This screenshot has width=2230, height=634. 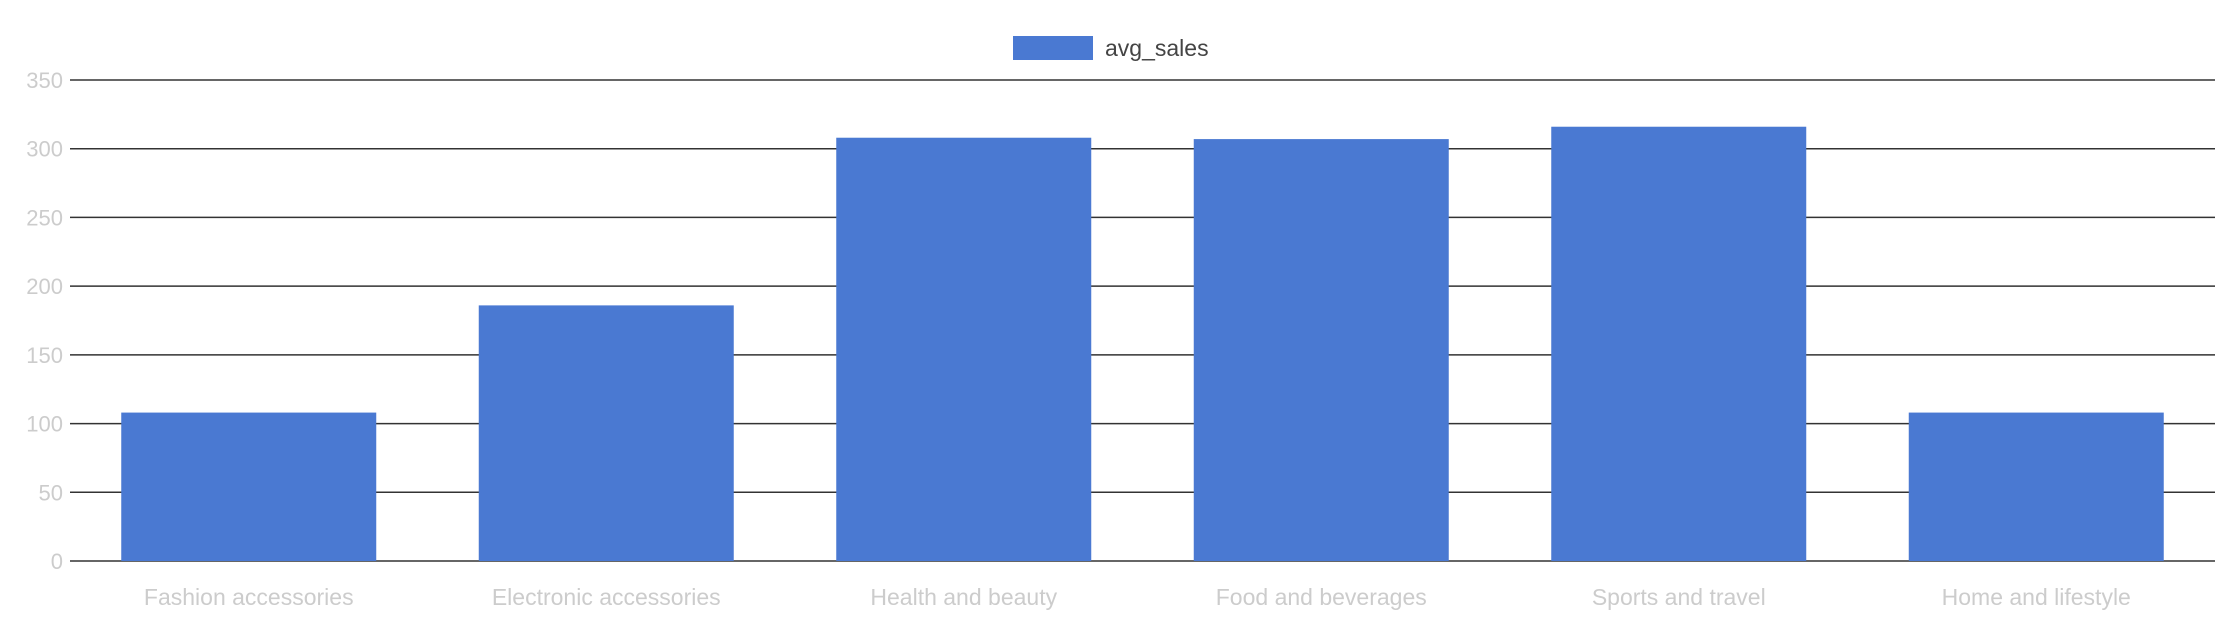 I want to click on y-tick-label: 0, so click(x=57, y=561).